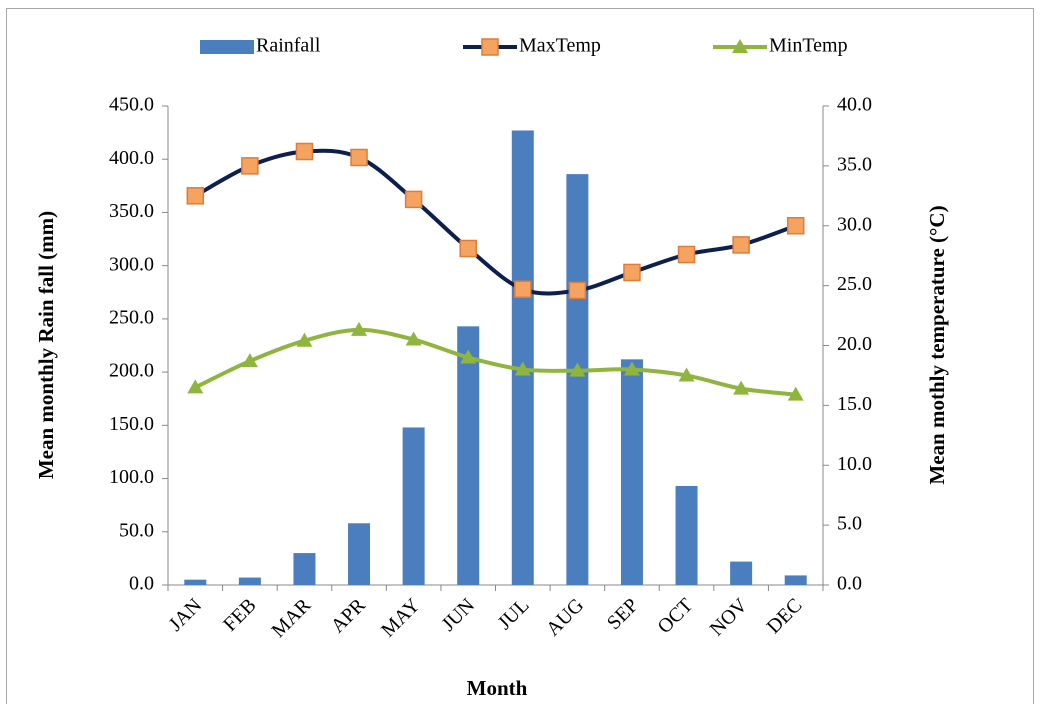 The height and width of the screenshot is (704, 1040). What do you see at coordinates (560, 46) in the screenshot?
I see `legend-label: MaxTemp` at bounding box center [560, 46].